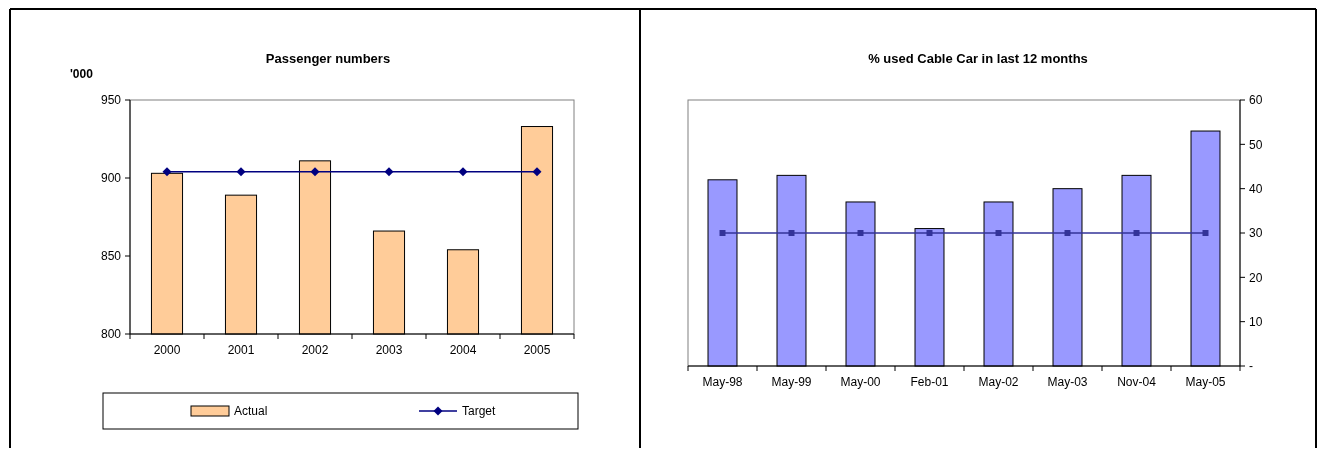 The image size is (1326, 454). What do you see at coordinates (251, 411) in the screenshot?
I see `legend-label: Actual` at bounding box center [251, 411].